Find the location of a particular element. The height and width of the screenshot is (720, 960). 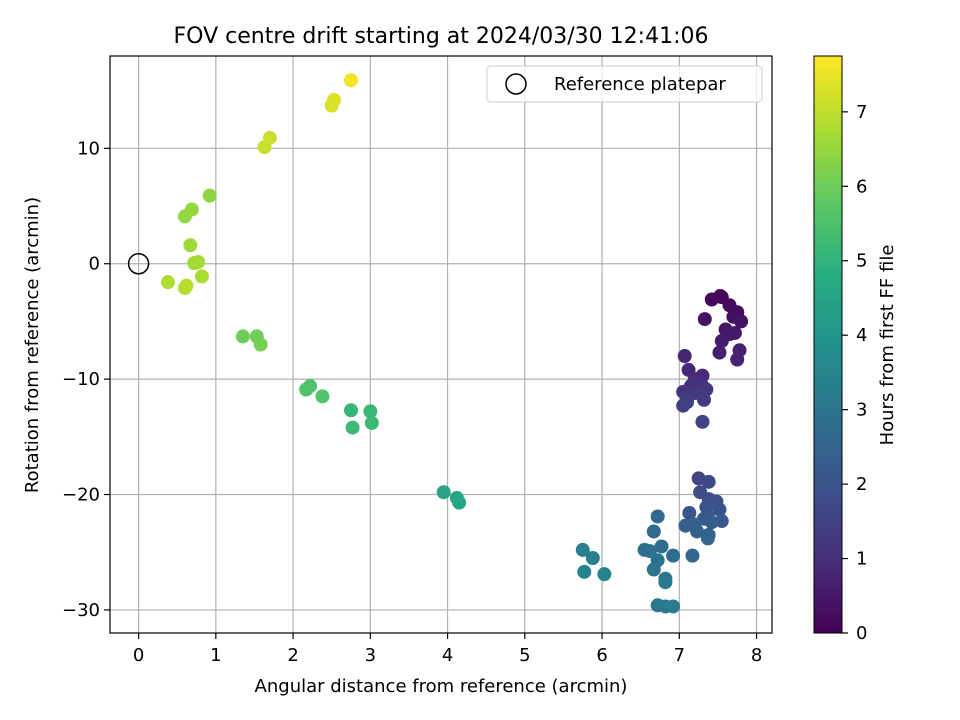

x-tick-label: 3 is located at coordinates (370, 655).